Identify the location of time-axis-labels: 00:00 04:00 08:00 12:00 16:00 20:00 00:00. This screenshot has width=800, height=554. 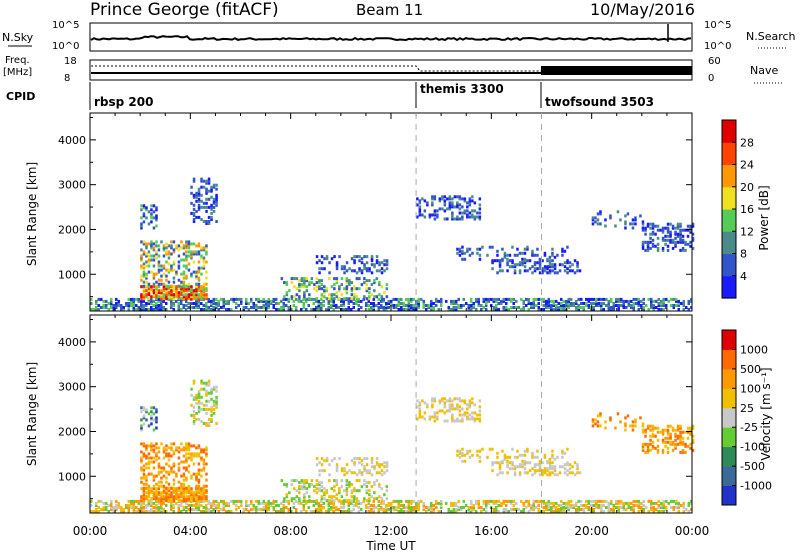
(391, 531).